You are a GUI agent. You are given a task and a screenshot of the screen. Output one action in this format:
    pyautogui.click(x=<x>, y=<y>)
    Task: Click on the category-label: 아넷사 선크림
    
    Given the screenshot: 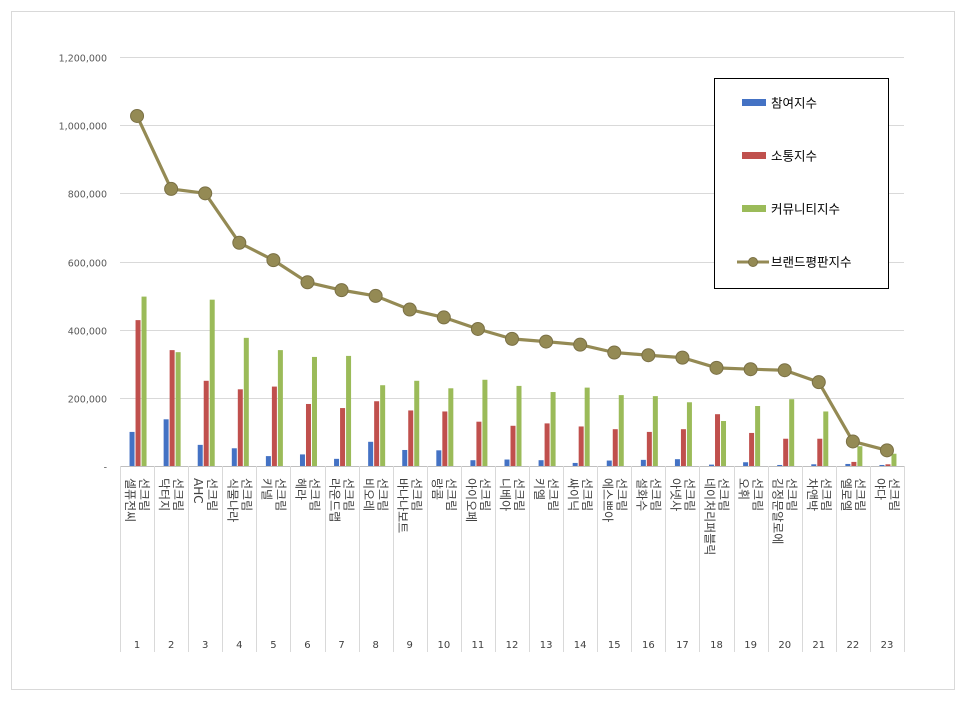 What is the action you would take?
    pyautogui.click(x=682, y=494)
    